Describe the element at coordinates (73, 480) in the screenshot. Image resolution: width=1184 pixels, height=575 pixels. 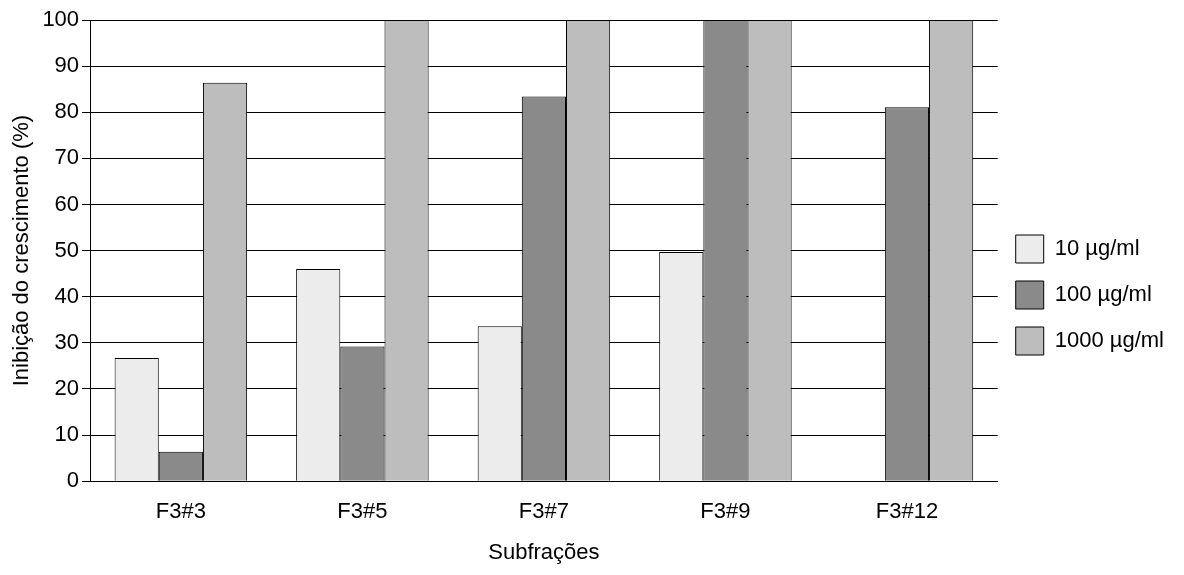
I see `y-tick-label: 0` at that location.